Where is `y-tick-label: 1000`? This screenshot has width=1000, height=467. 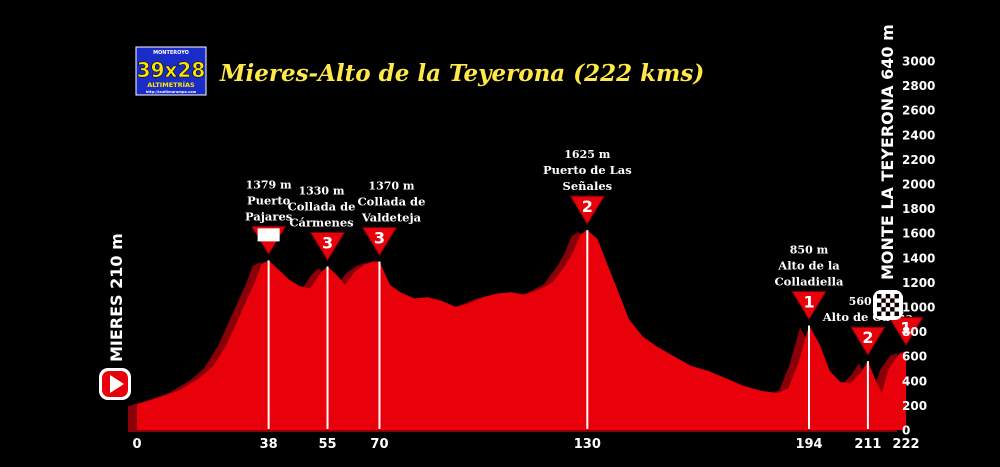 y-tick-label: 1000 is located at coordinates (918, 308).